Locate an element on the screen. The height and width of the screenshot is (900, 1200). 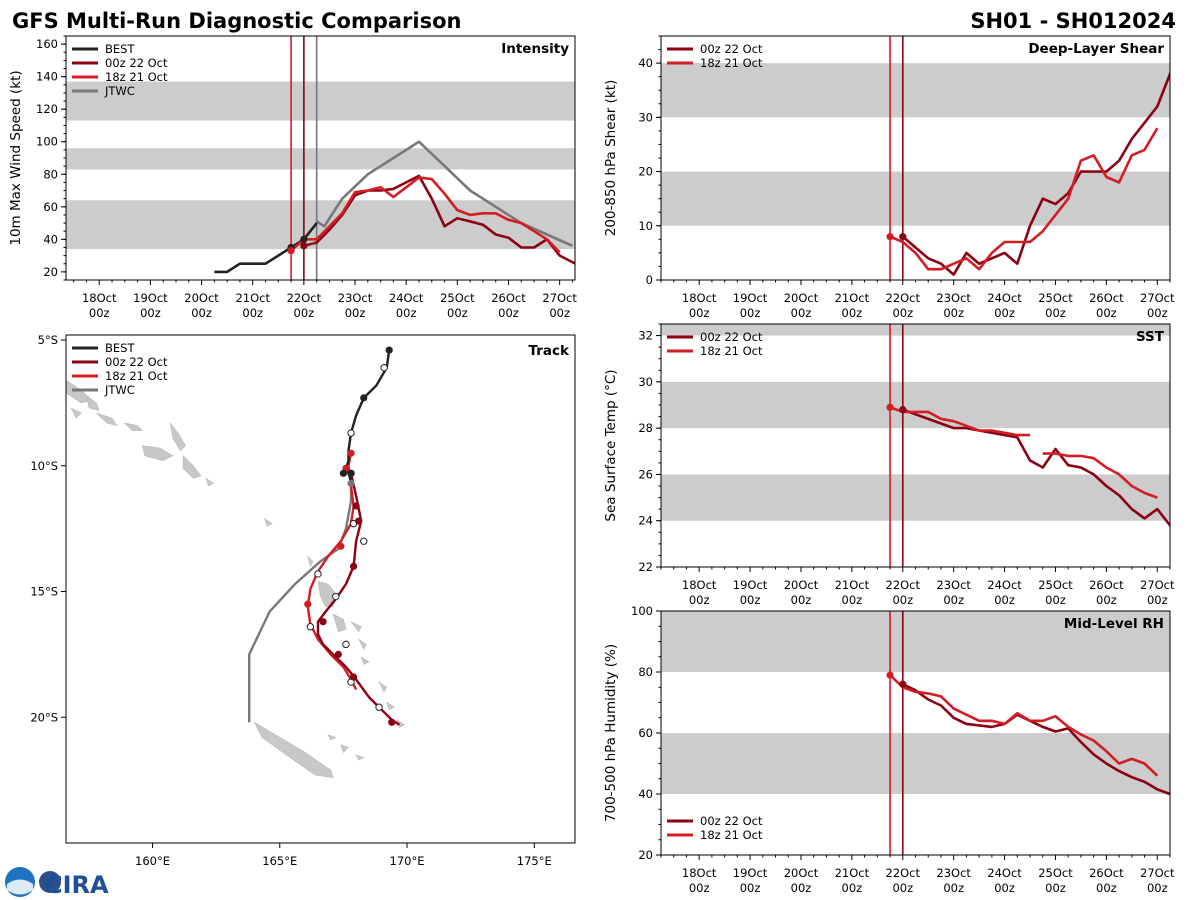
axes-frame is located at coordinates (915, 445).